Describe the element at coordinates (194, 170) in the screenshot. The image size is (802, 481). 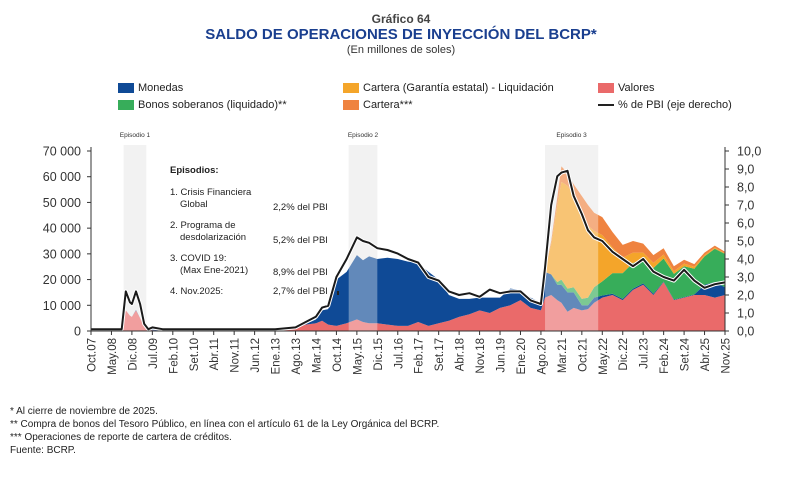
I see `episodes-heading: Episodios:` at that location.